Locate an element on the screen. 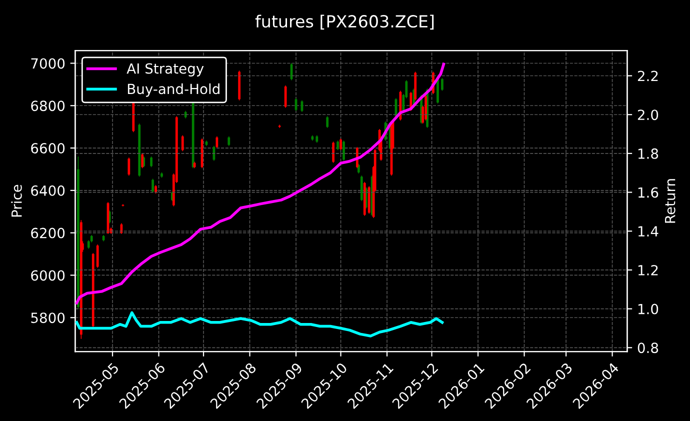  y2-tick-label: 0.8 is located at coordinates (648, 348).